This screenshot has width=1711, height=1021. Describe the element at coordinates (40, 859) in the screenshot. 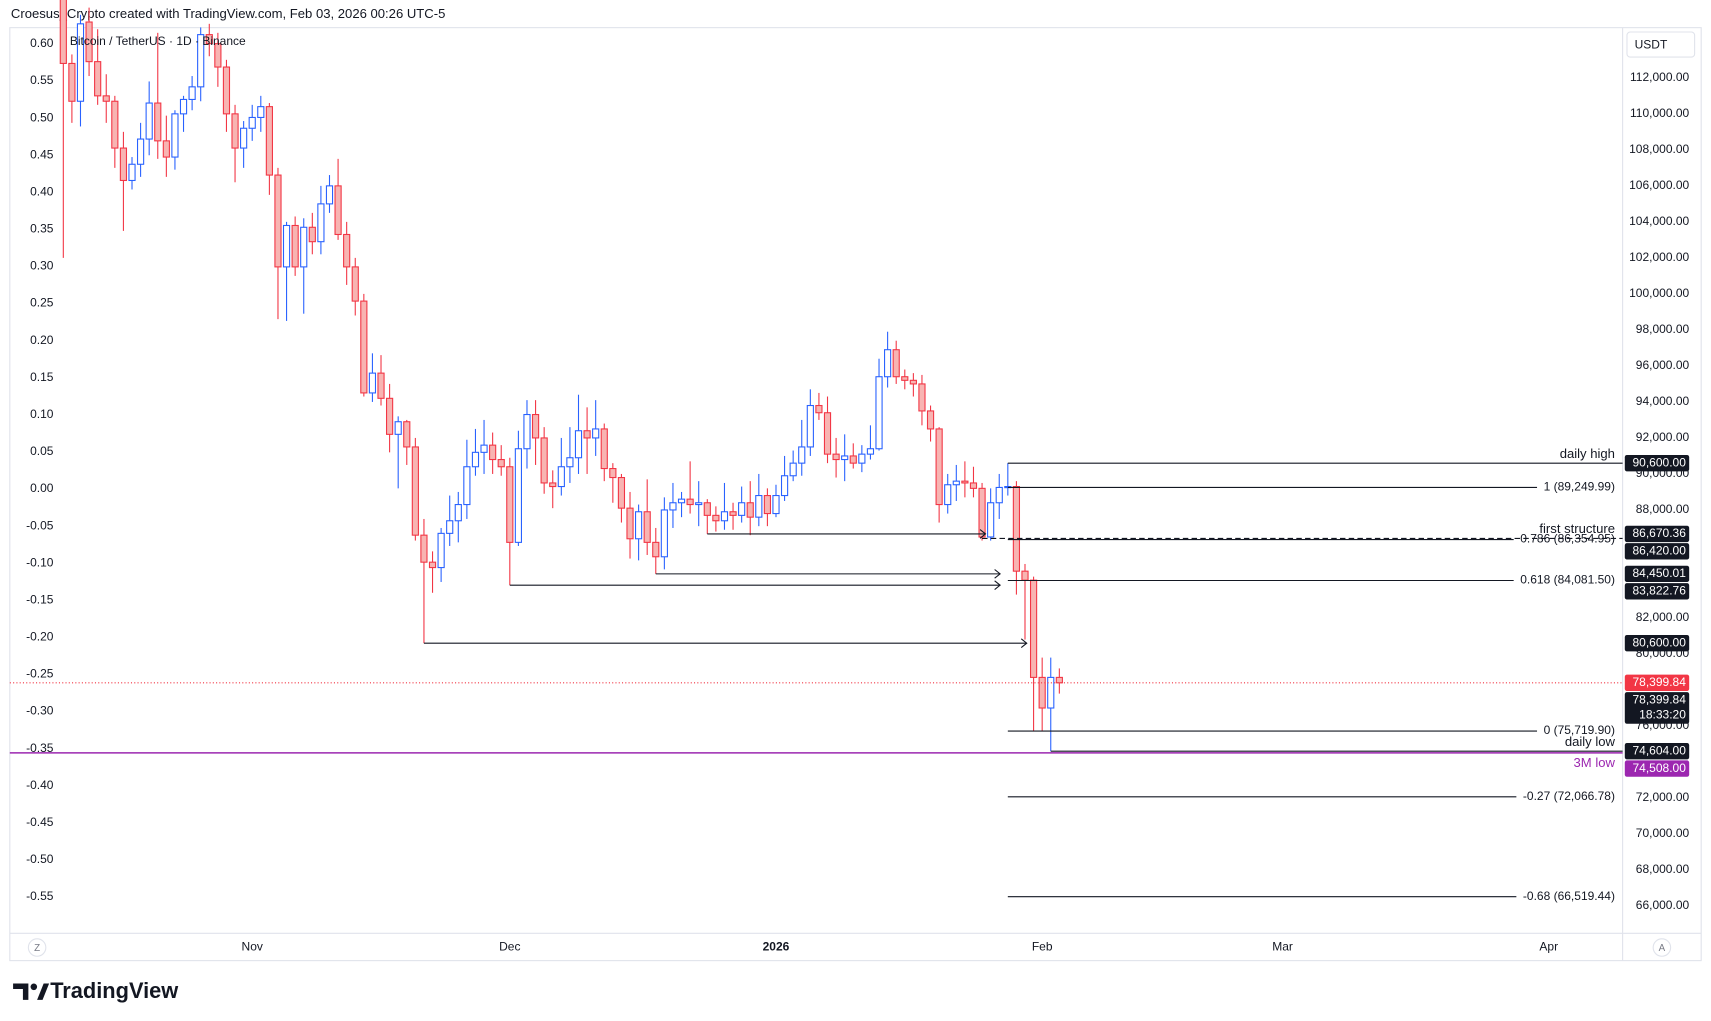

I see `y2-tick-label: -0.50` at that location.